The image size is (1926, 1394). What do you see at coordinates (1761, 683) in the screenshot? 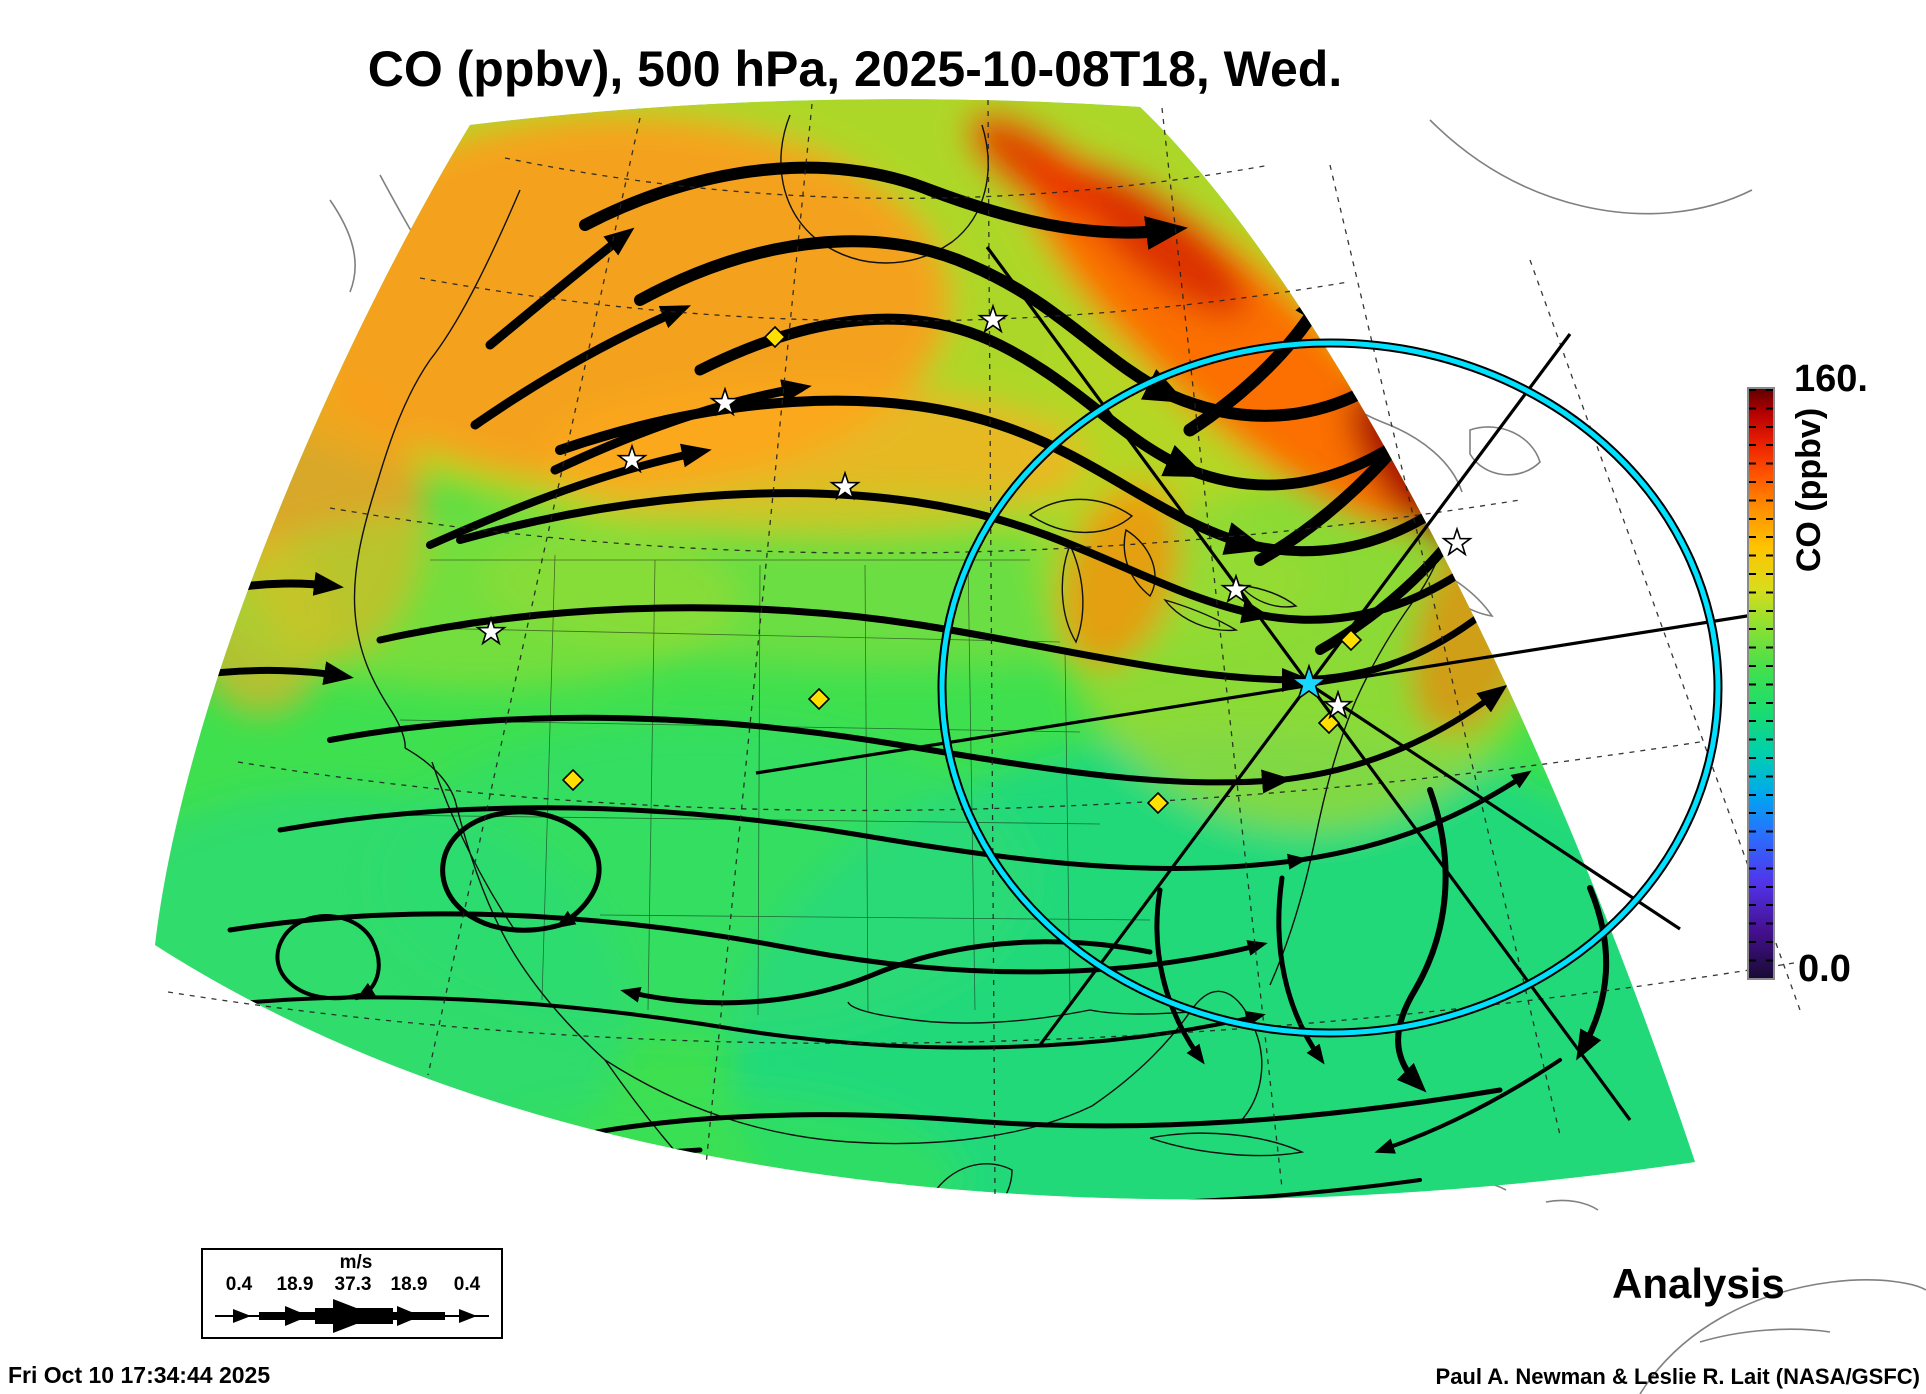
I see `co-colorbar` at bounding box center [1761, 683].